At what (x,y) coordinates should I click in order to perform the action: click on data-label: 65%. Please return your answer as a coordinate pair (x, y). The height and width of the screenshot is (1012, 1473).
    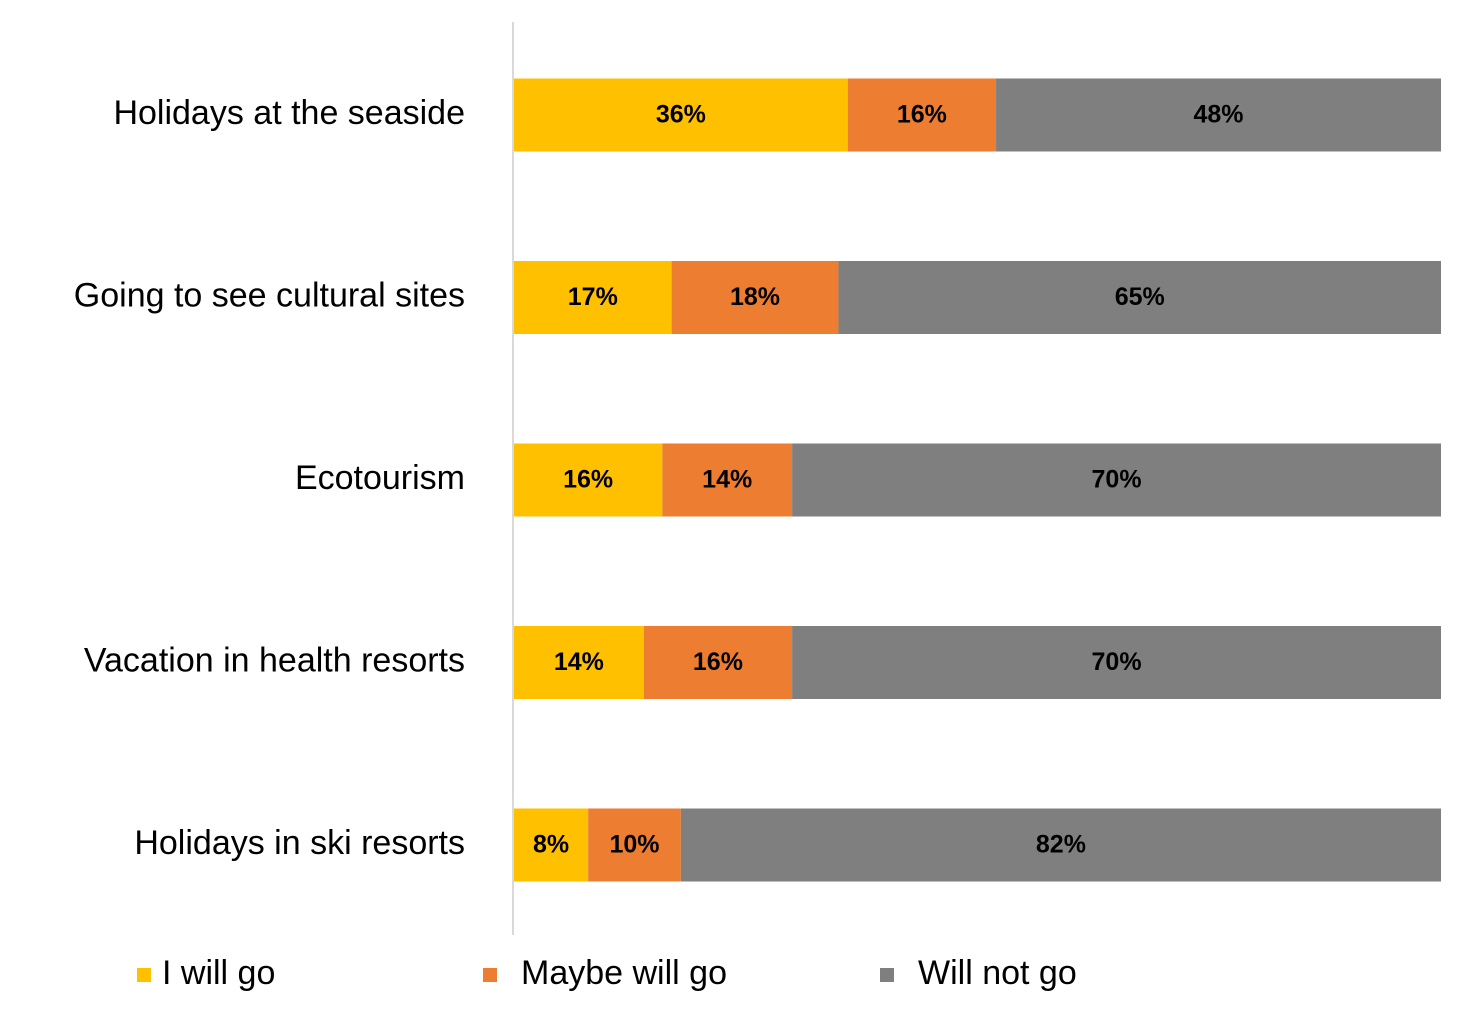
    Looking at the image, I should click on (1140, 297).